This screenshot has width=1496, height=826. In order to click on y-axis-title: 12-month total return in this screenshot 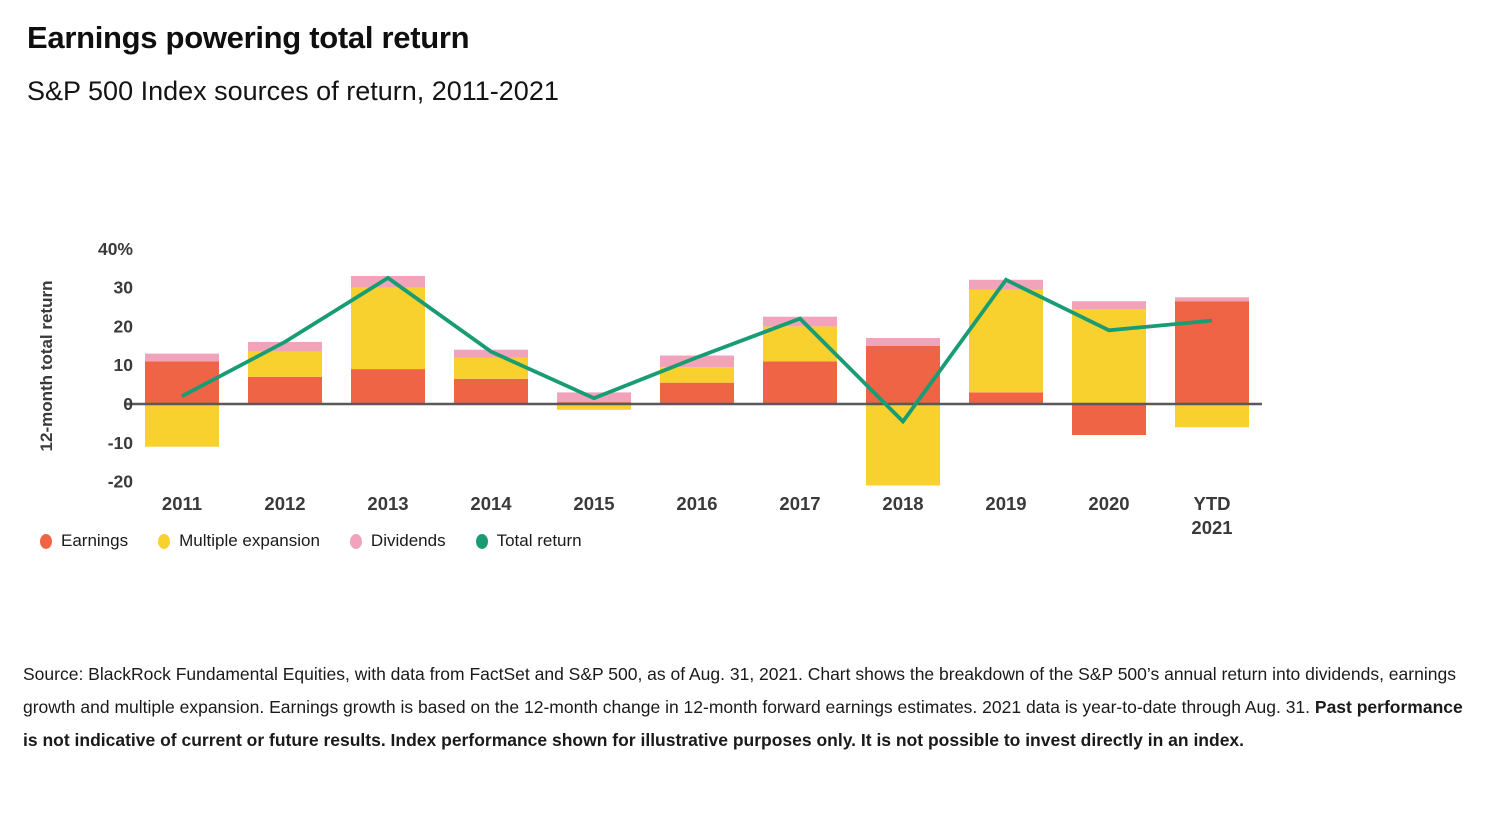, I will do `click(46, 366)`.